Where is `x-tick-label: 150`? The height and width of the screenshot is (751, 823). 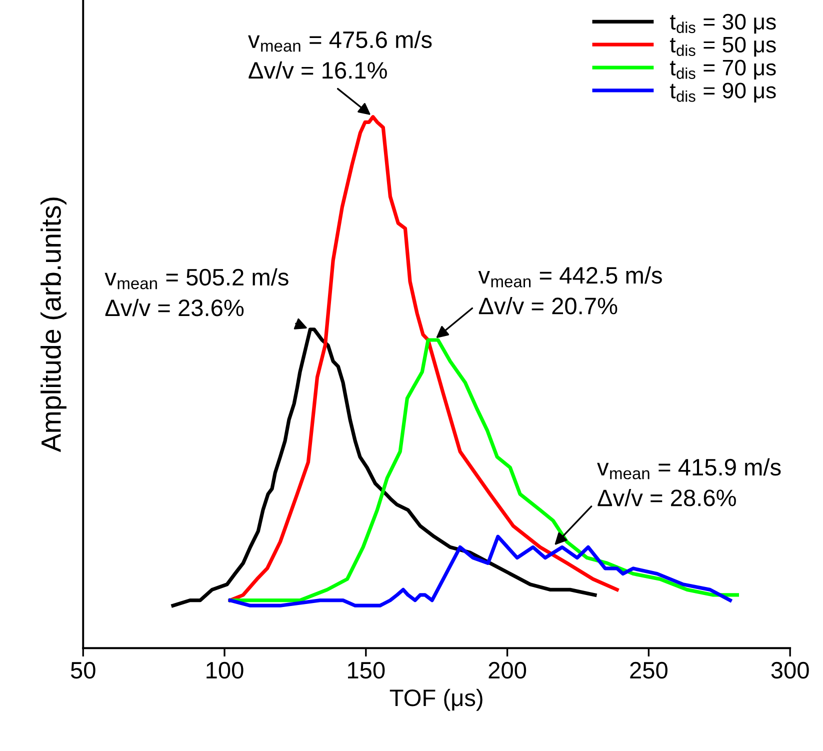 x-tick-label: 150 is located at coordinates (366, 670).